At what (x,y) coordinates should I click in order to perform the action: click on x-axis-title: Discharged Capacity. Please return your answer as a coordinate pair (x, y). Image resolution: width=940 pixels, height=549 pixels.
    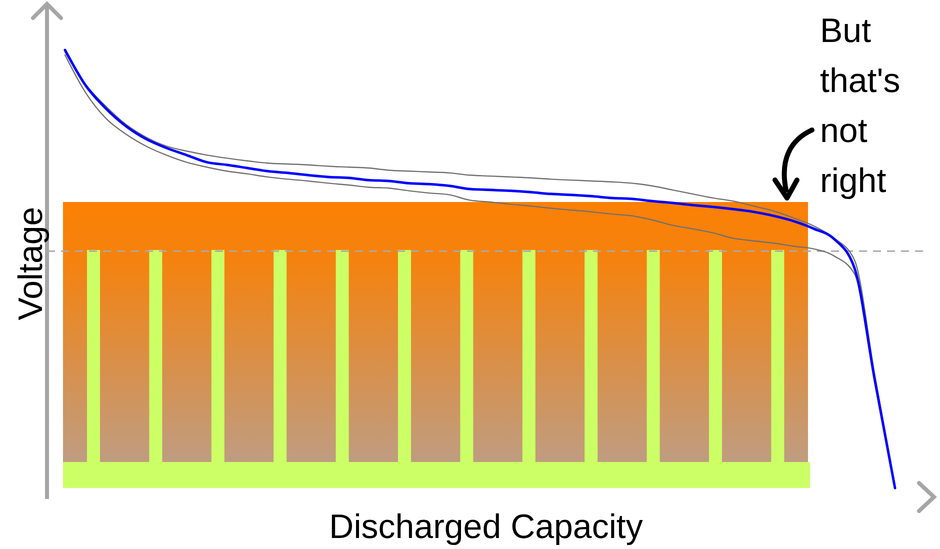
    Looking at the image, I should click on (486, 527).